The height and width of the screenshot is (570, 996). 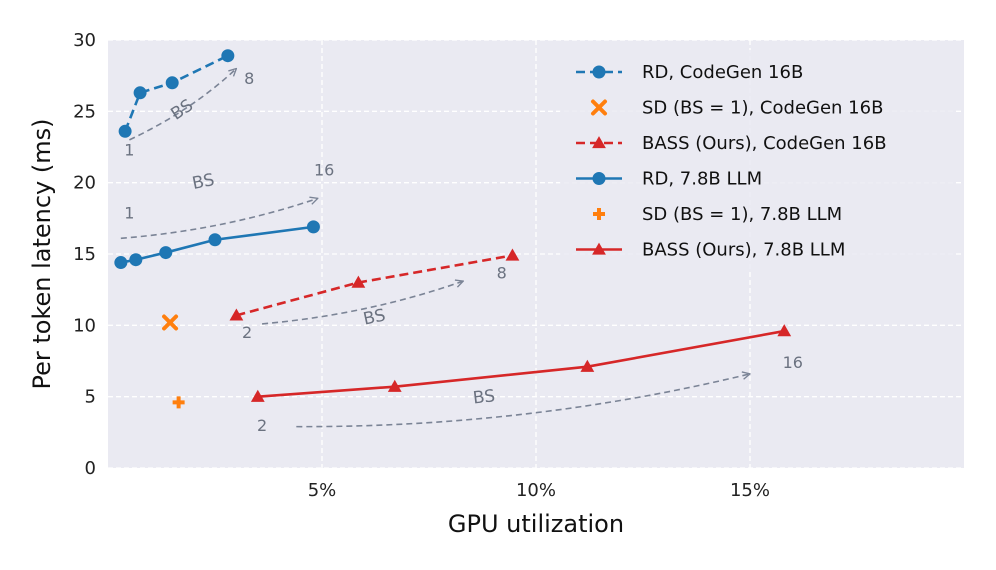 What do you see at coordinates (247, 332) in the screenshot?
I see `batch-size-label-7: 2` at bounding box center [247, 332].